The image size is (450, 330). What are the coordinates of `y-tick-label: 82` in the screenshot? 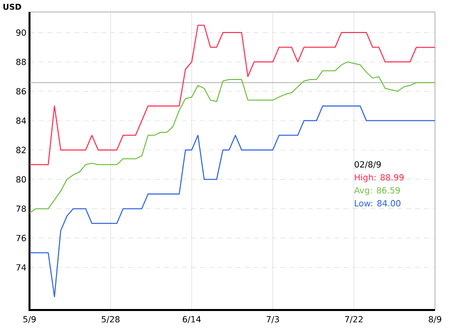 It's located at (21, 150).